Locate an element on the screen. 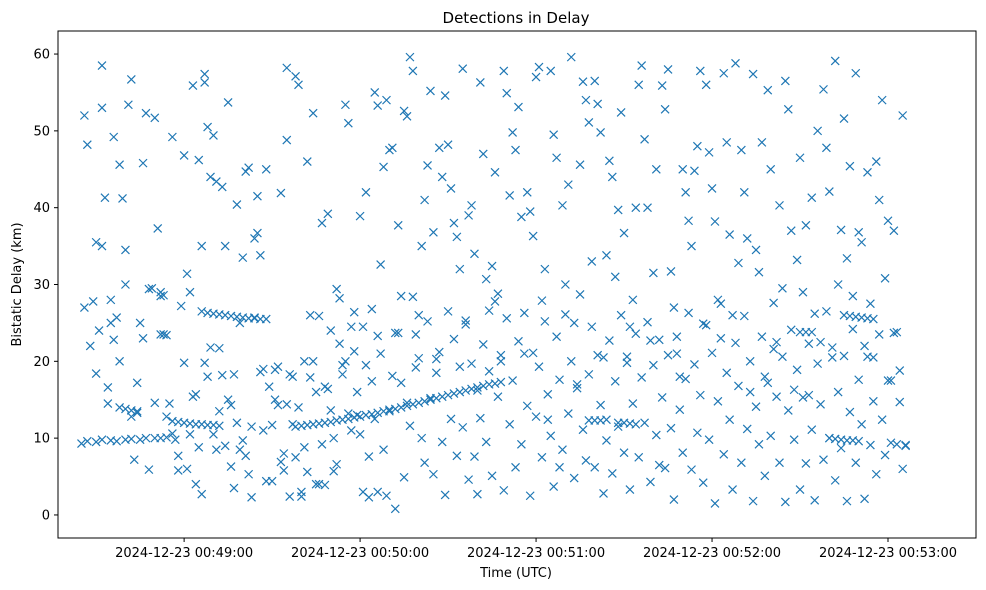 The image size is (986, 590). x-tick-label: 2024-12-23 00:53:00 is located at coordinates (888, 553).